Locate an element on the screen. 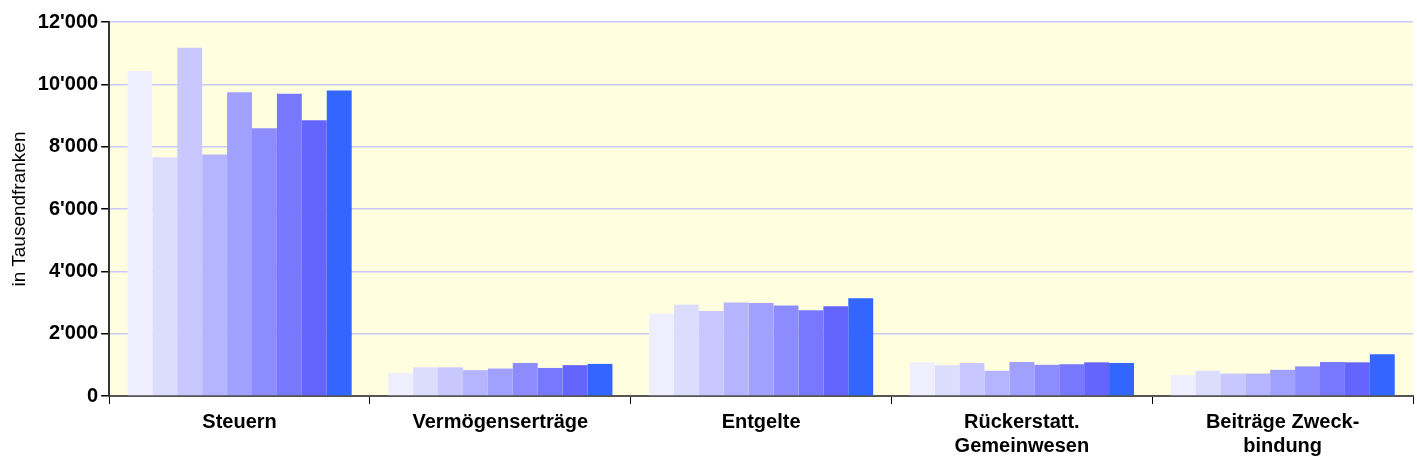 The height and width of the screenshot is (466, 1417). y-tick-label: 0 is located at coordinates (93, 394).